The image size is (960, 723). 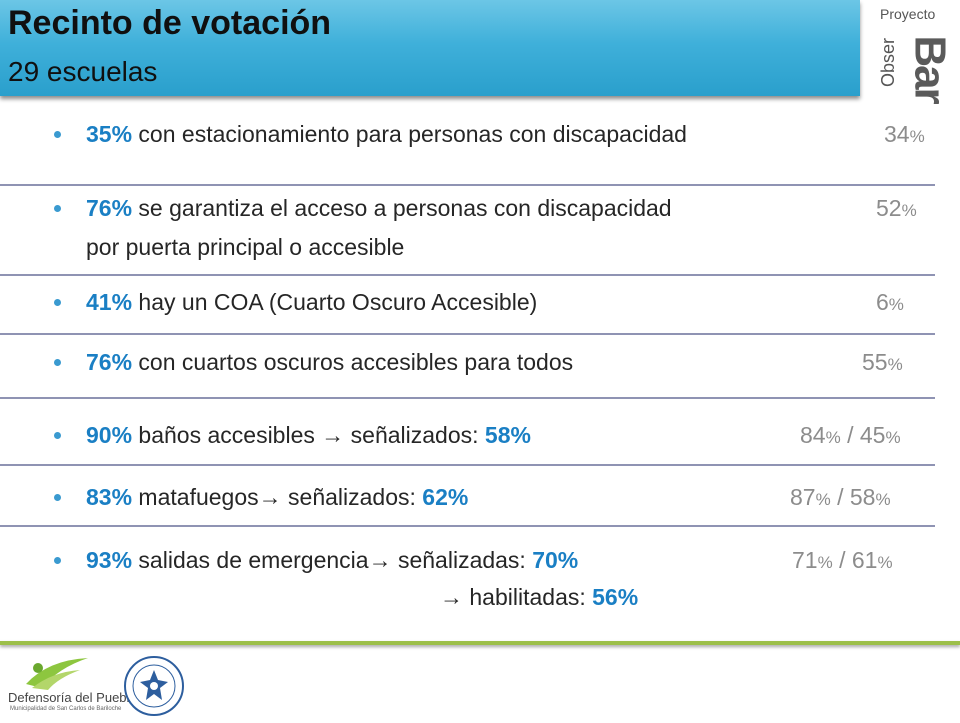 I want to click on list-item: 83% matafuegos→ señalizados: 62%, so click(x=277, y=497).